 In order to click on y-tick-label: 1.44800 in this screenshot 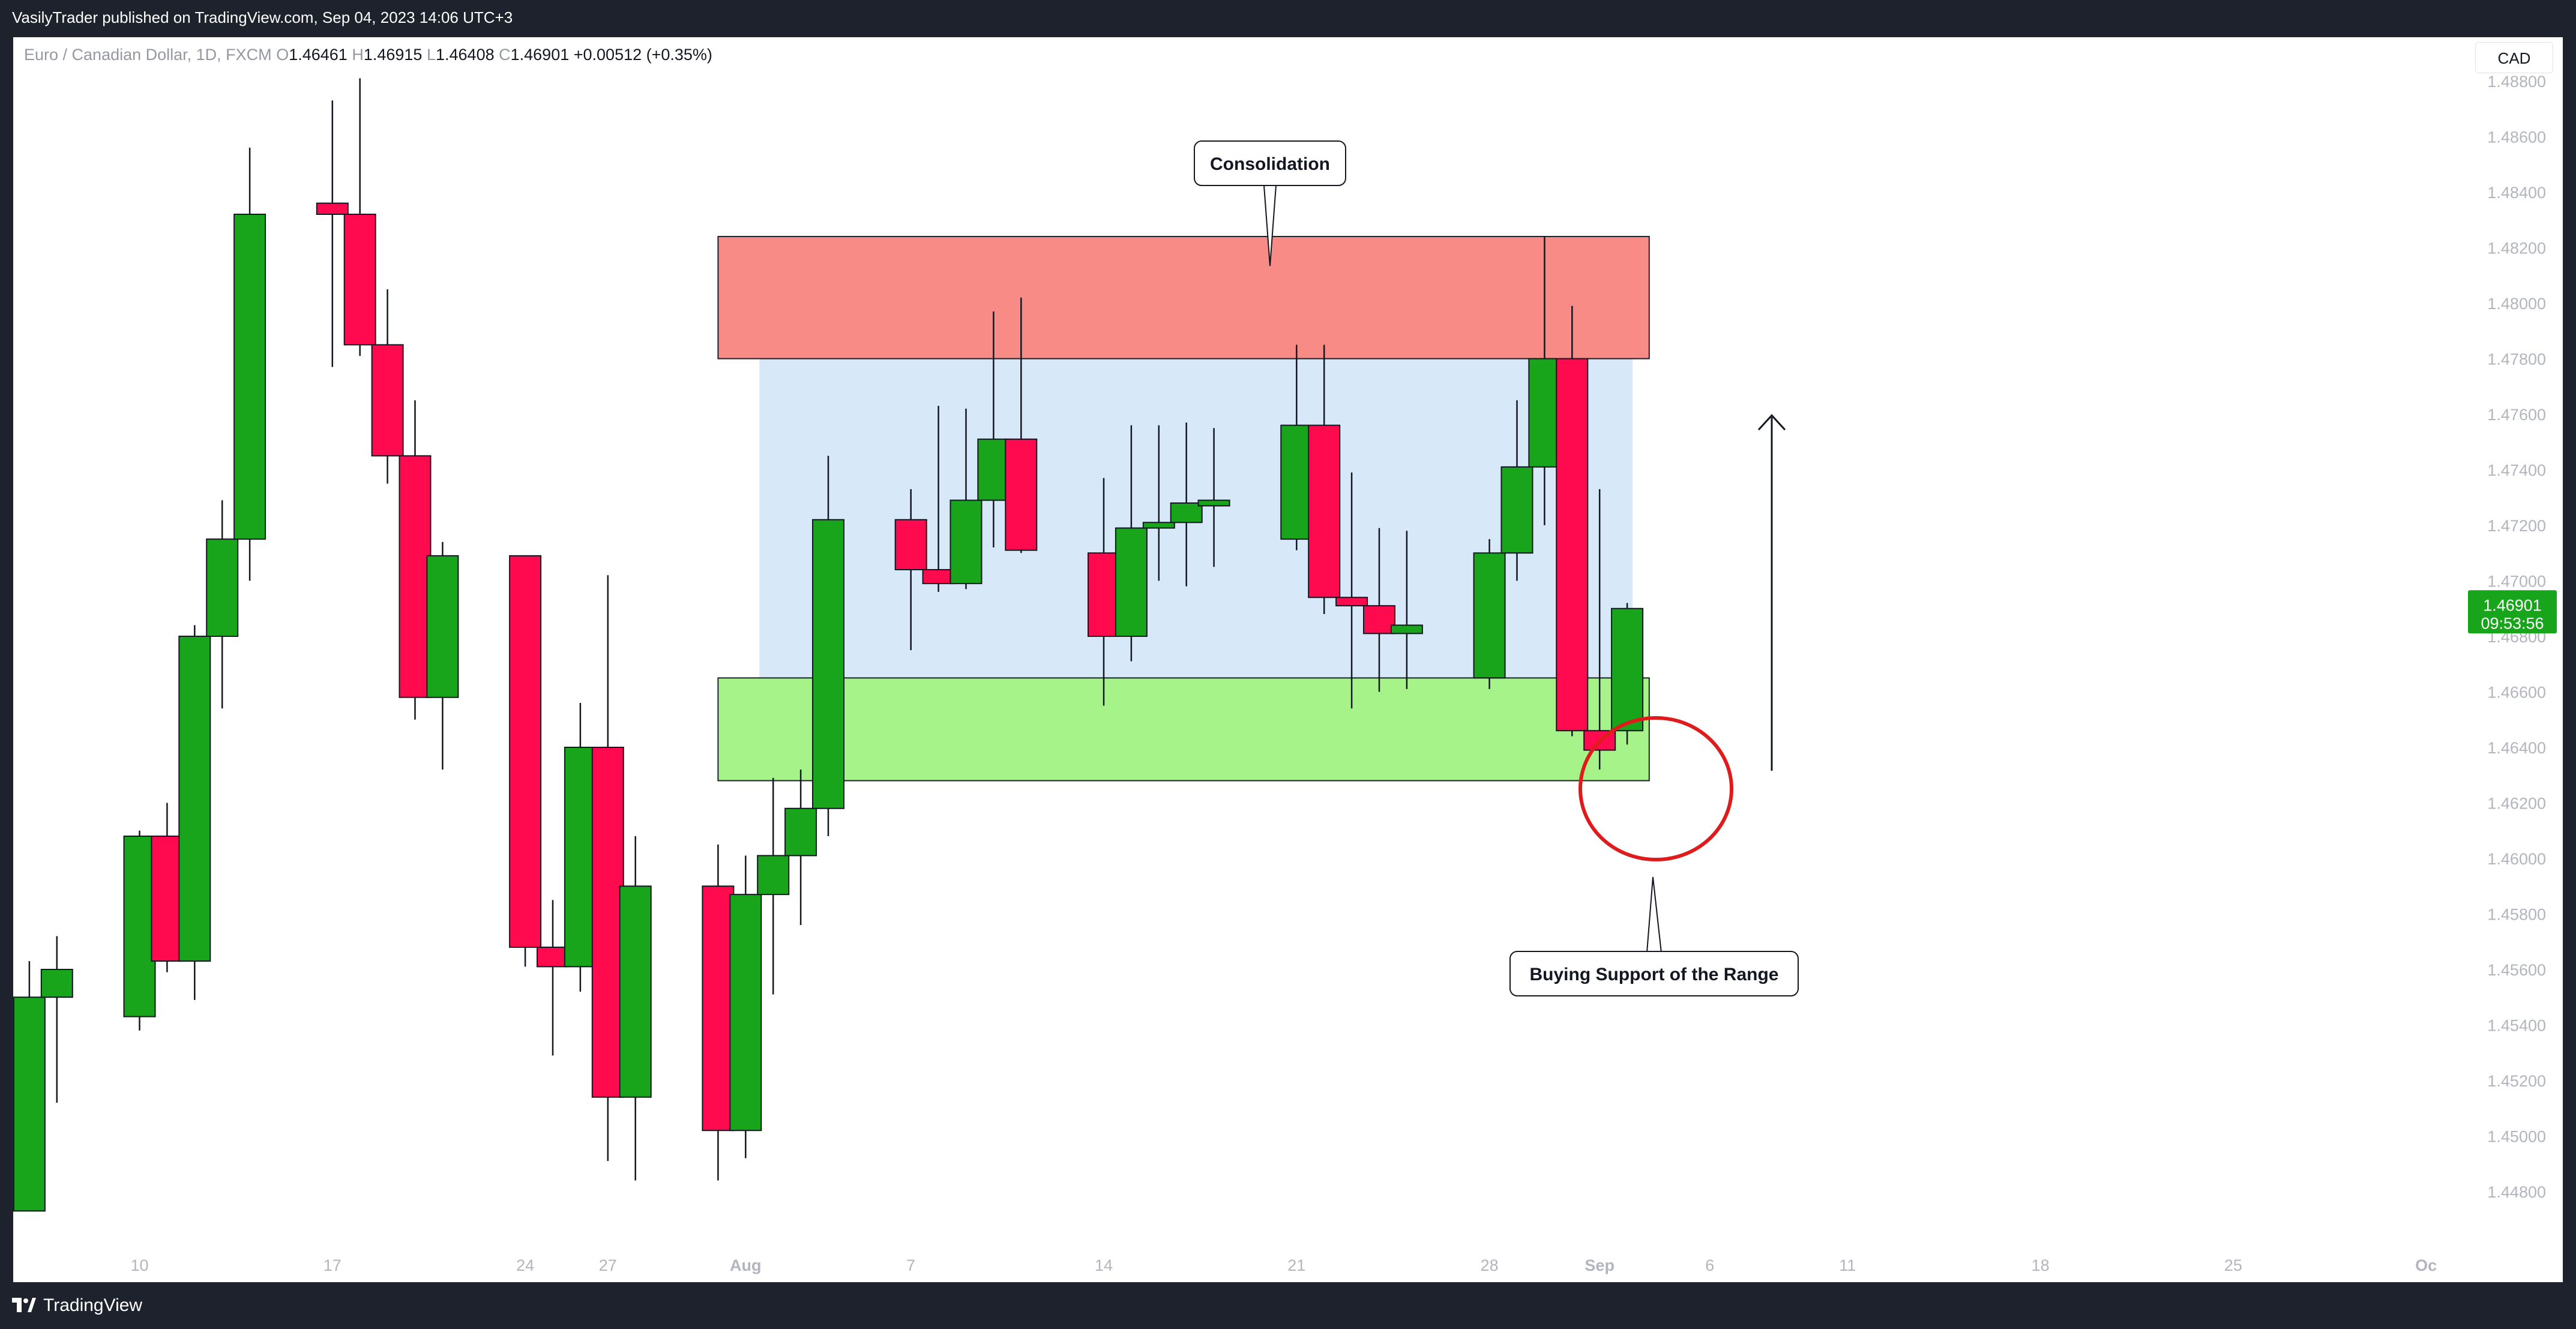, I will do `click(2517, 1192)`.